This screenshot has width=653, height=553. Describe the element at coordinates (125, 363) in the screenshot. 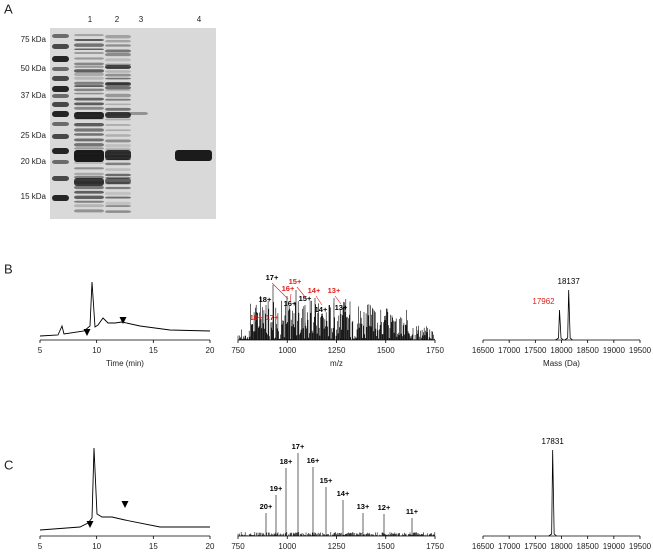

I see `x-axis-label: Time (min)` at that location.